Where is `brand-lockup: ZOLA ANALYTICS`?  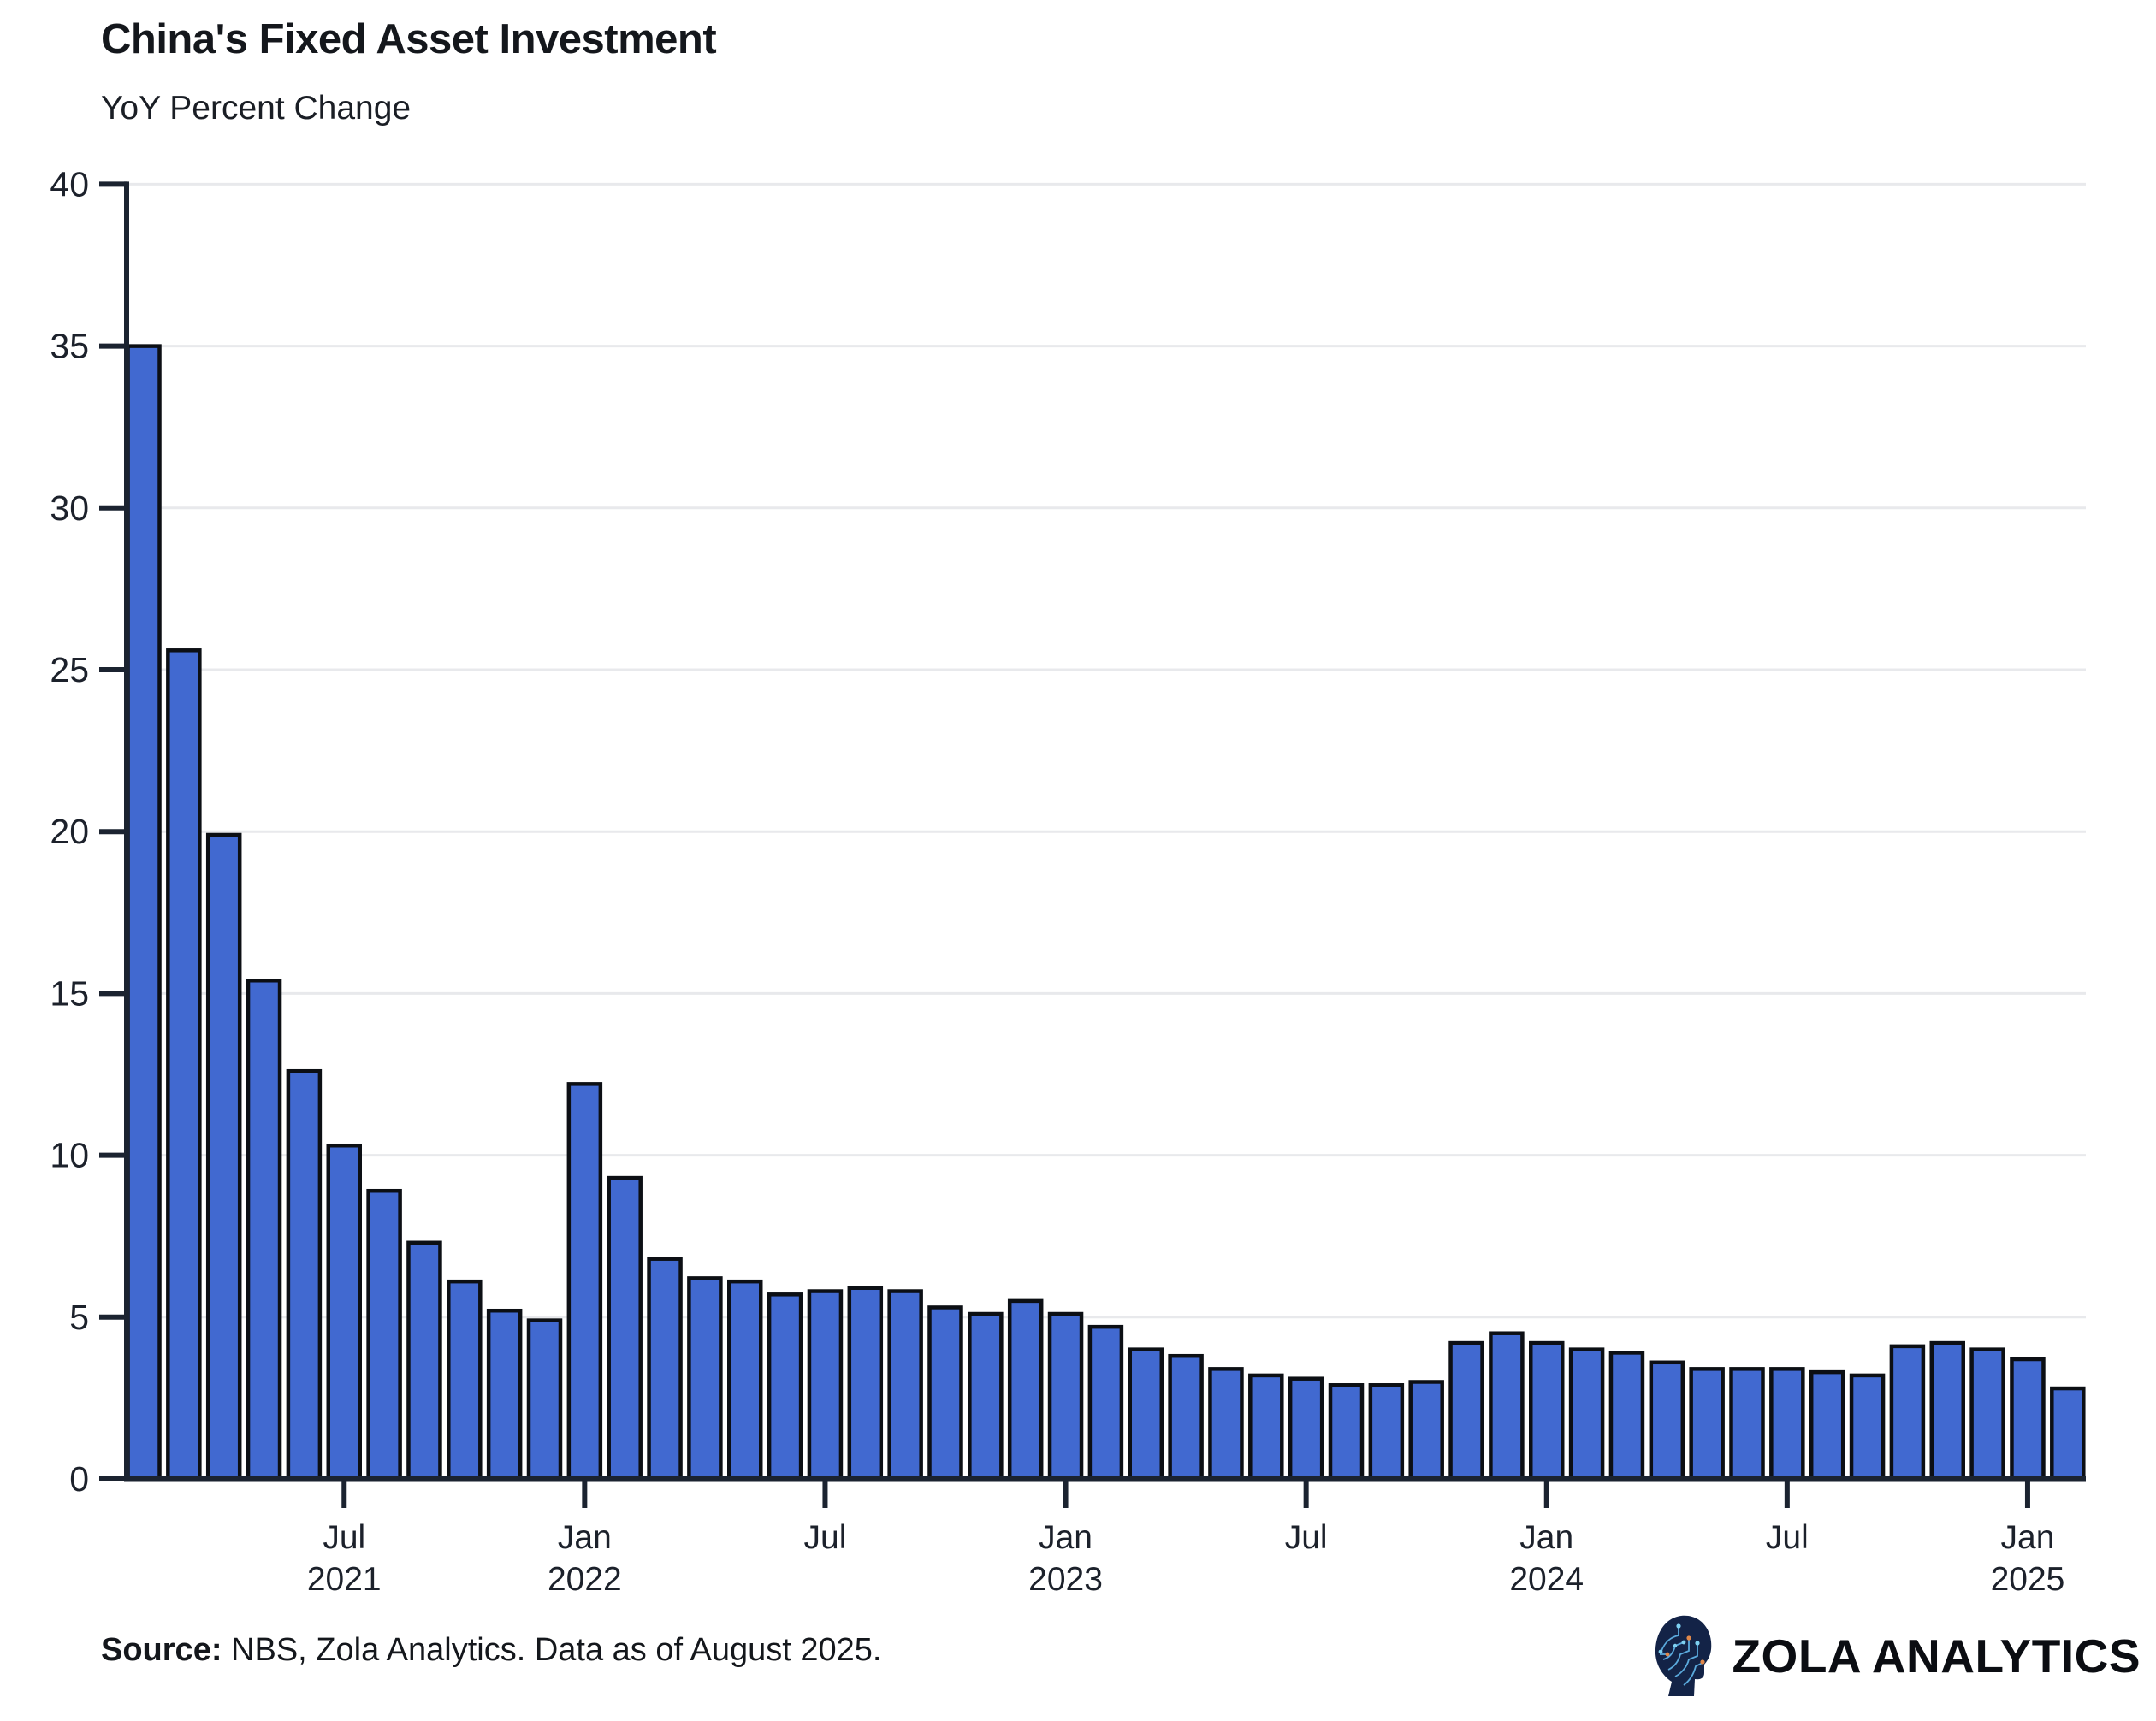
brand-lockup: ZOLA ANALYTICS is located at coordinates (1895, 1656).